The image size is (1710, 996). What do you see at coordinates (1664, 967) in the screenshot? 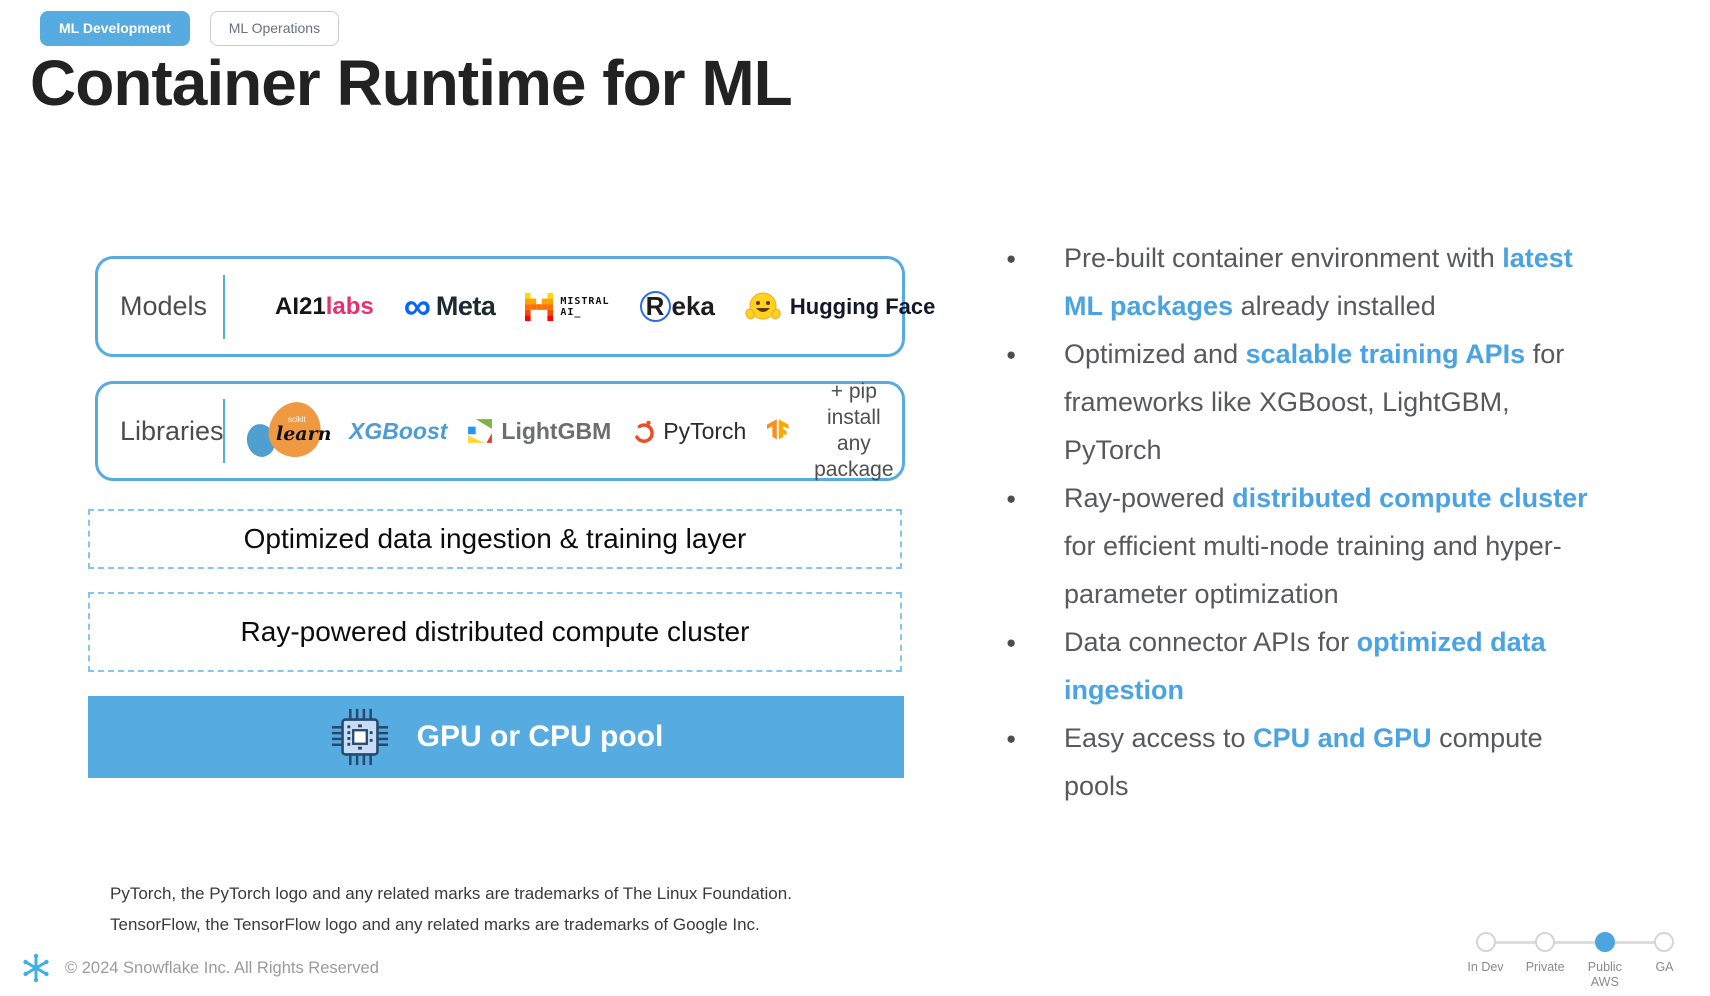
I see `stepper-step-label: GA` at bounding box center [1664, 967].